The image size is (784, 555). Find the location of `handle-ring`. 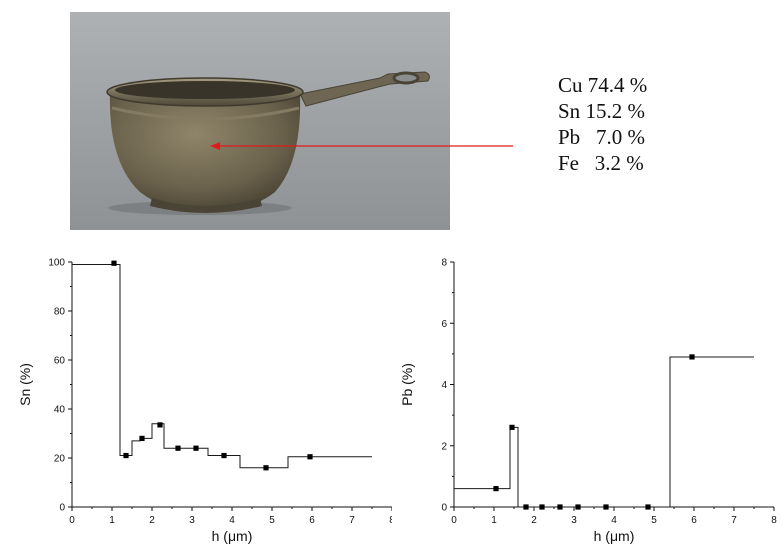

handle-ring is located at coordinates (406, 78).